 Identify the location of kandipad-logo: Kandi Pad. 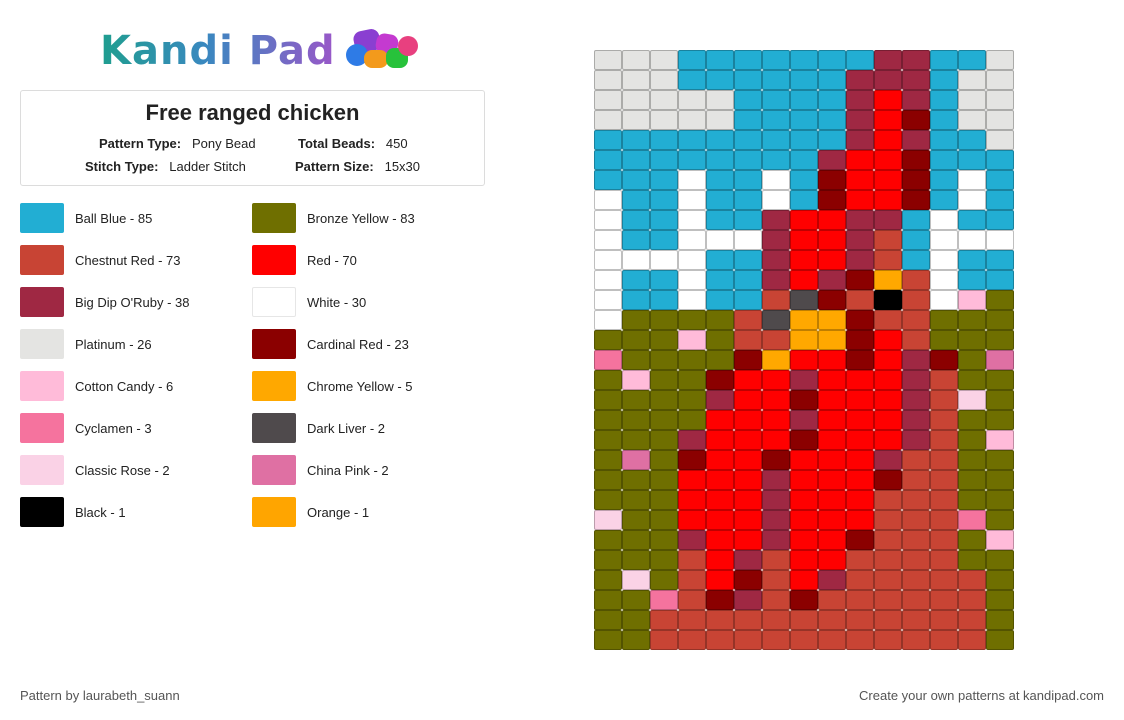
(262, 51).